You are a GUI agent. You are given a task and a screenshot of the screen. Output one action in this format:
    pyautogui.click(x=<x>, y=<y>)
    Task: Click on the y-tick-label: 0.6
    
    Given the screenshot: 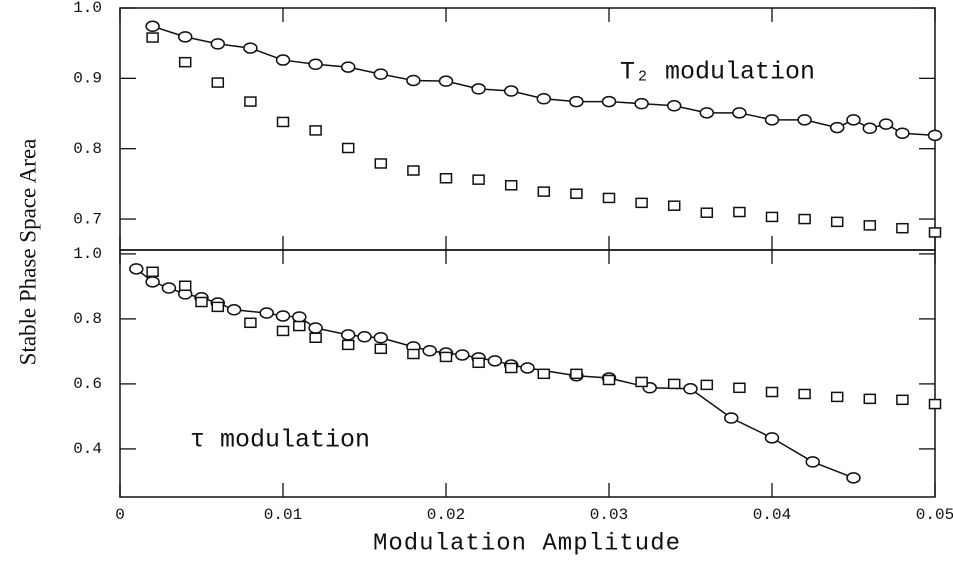 What is the action you would take?
    pyautogui.click(x=87, y=384)
    